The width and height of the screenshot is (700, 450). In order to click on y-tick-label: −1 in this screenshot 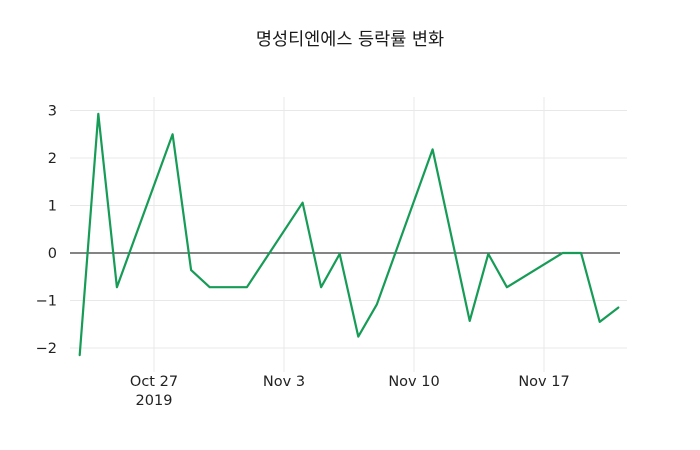, I will do `click(46, 302)`.